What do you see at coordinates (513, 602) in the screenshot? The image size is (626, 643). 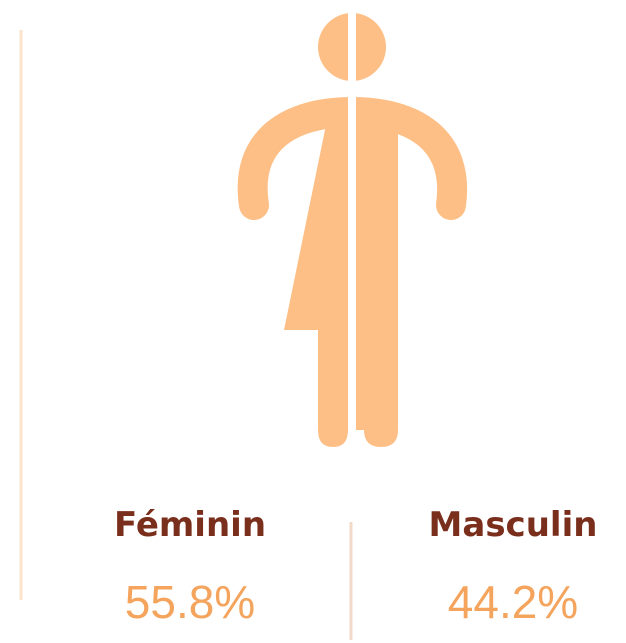 I see `male-value: 44.2%` at bounding box center [513, 602].